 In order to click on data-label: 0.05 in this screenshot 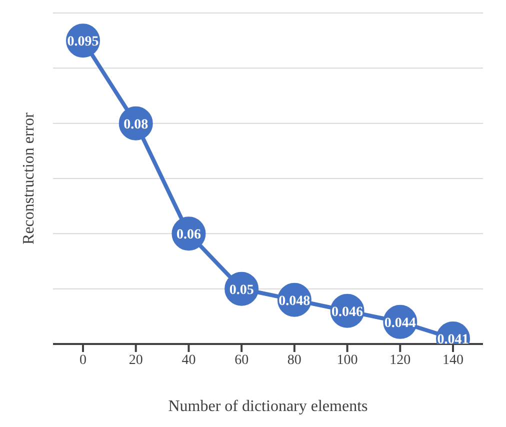, I will do `click(241, 290)`.